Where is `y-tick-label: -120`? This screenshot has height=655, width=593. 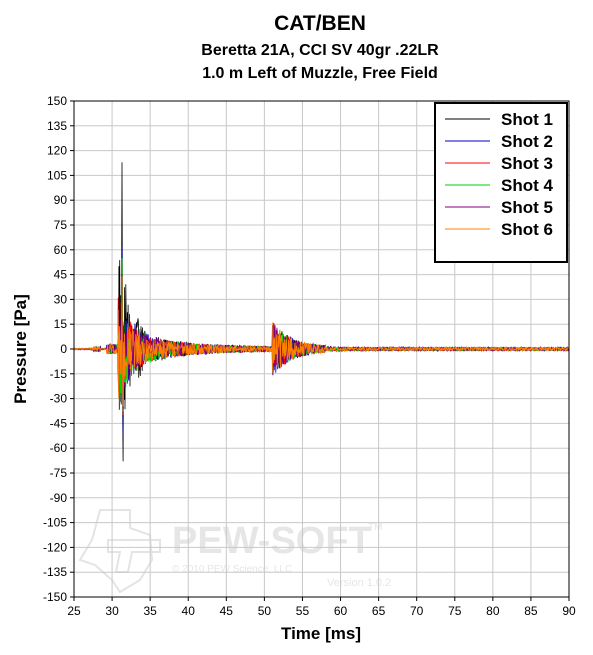
y-tick-label: -120 is located at coordinates (55, 547).